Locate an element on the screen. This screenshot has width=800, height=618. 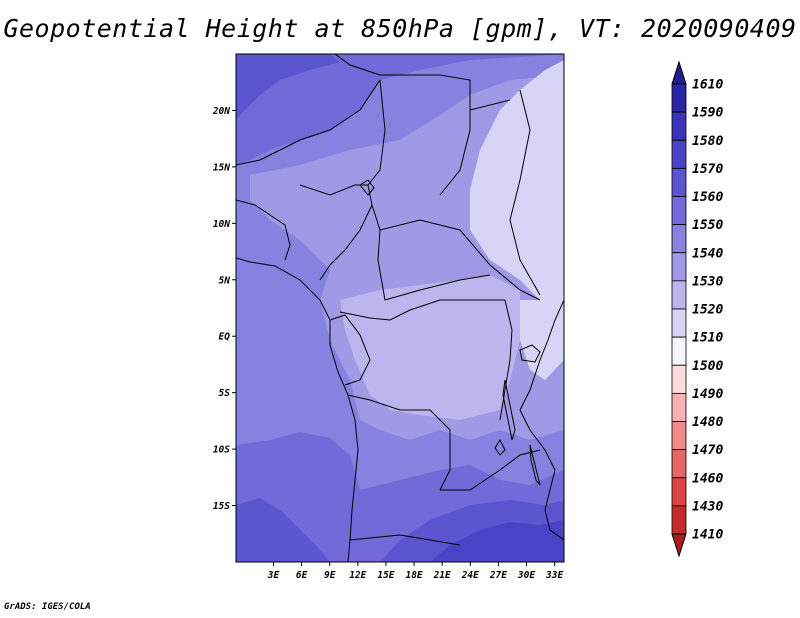
border-west-africa is located at coordinates (263, 230).